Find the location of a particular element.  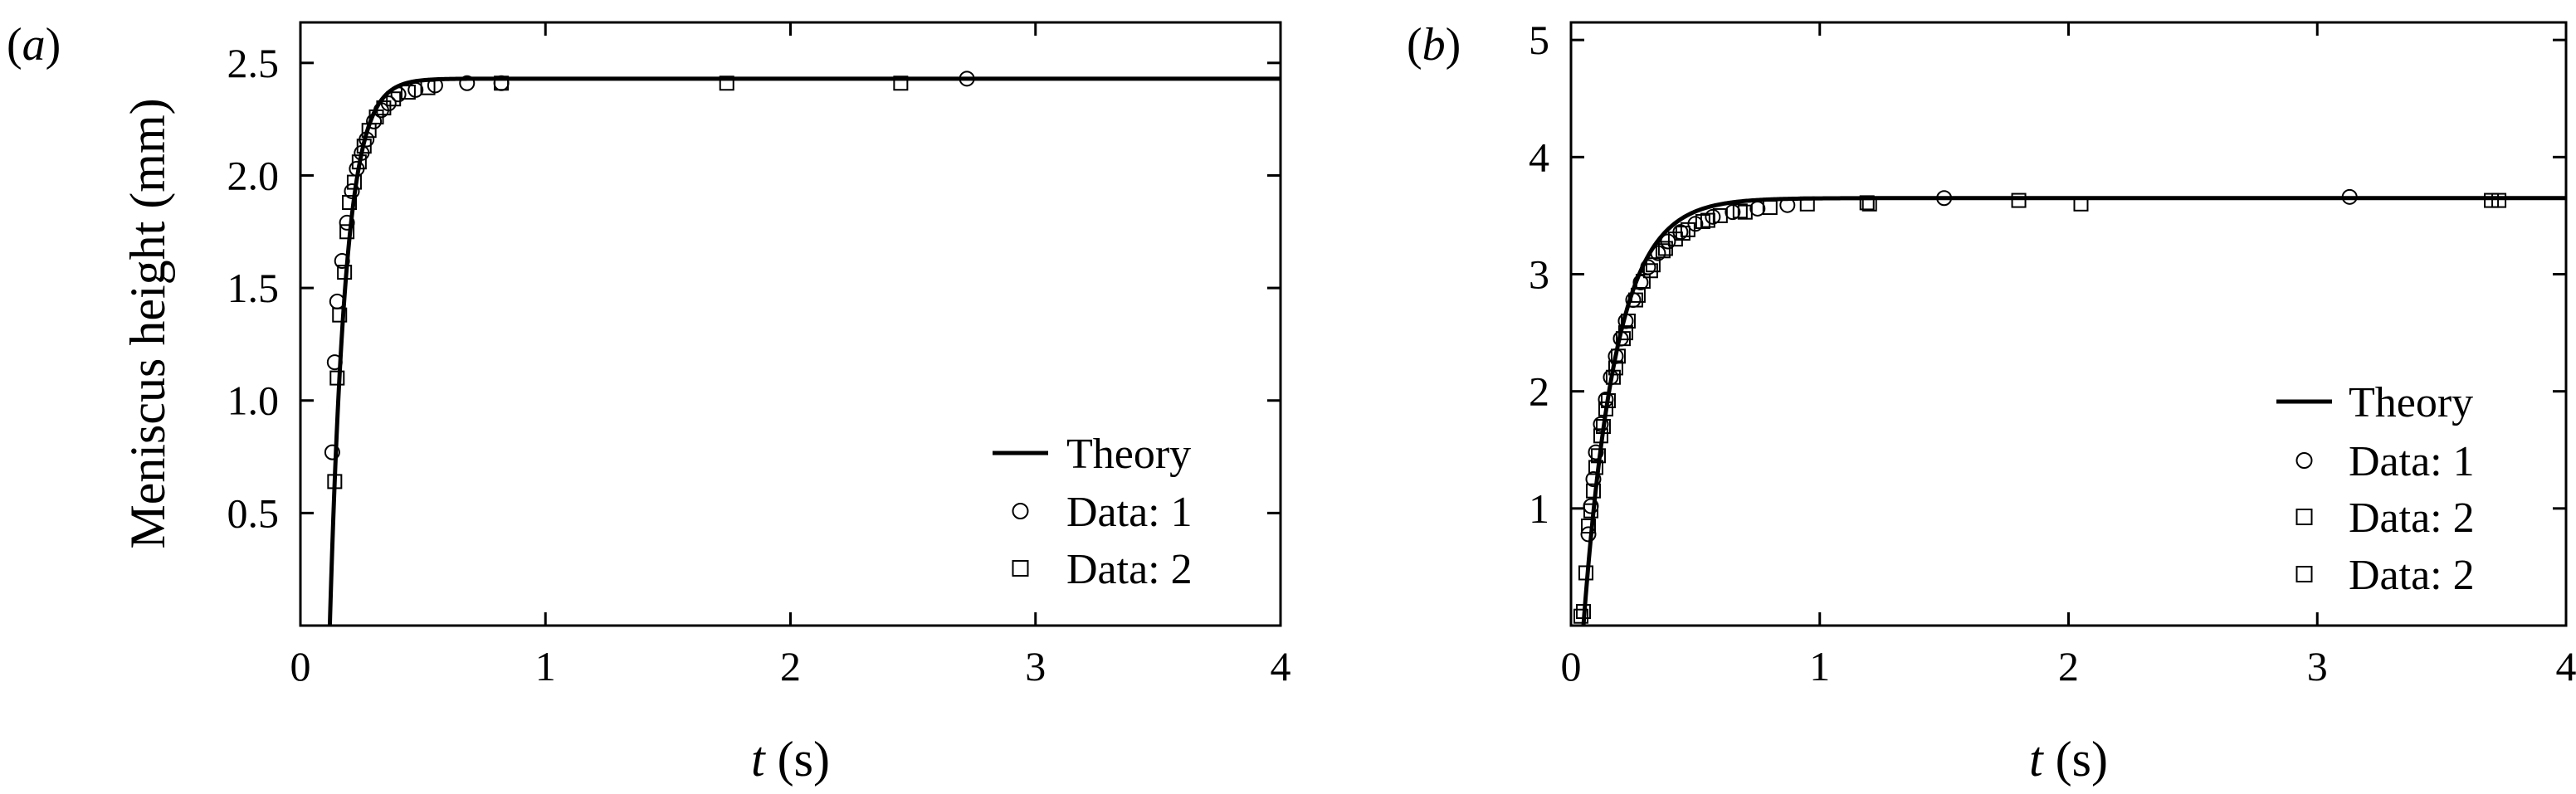

panel-label-letter: a is located at coordinates (34, 45).